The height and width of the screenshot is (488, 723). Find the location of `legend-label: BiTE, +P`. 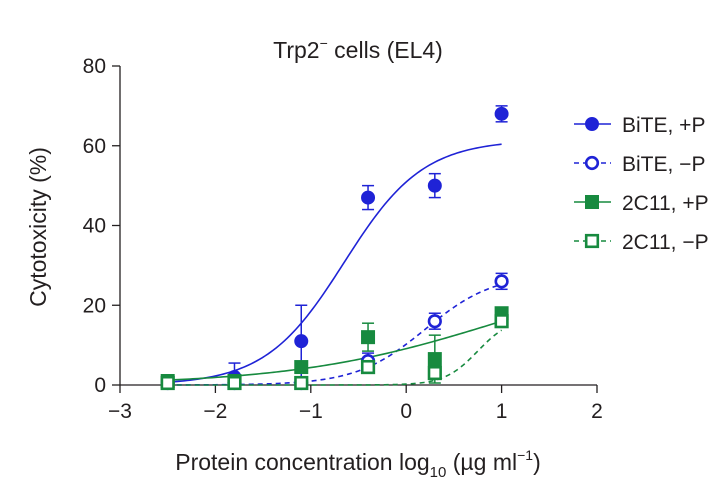

legend-label: BiTE, +P is located at coordinates (663, 125).